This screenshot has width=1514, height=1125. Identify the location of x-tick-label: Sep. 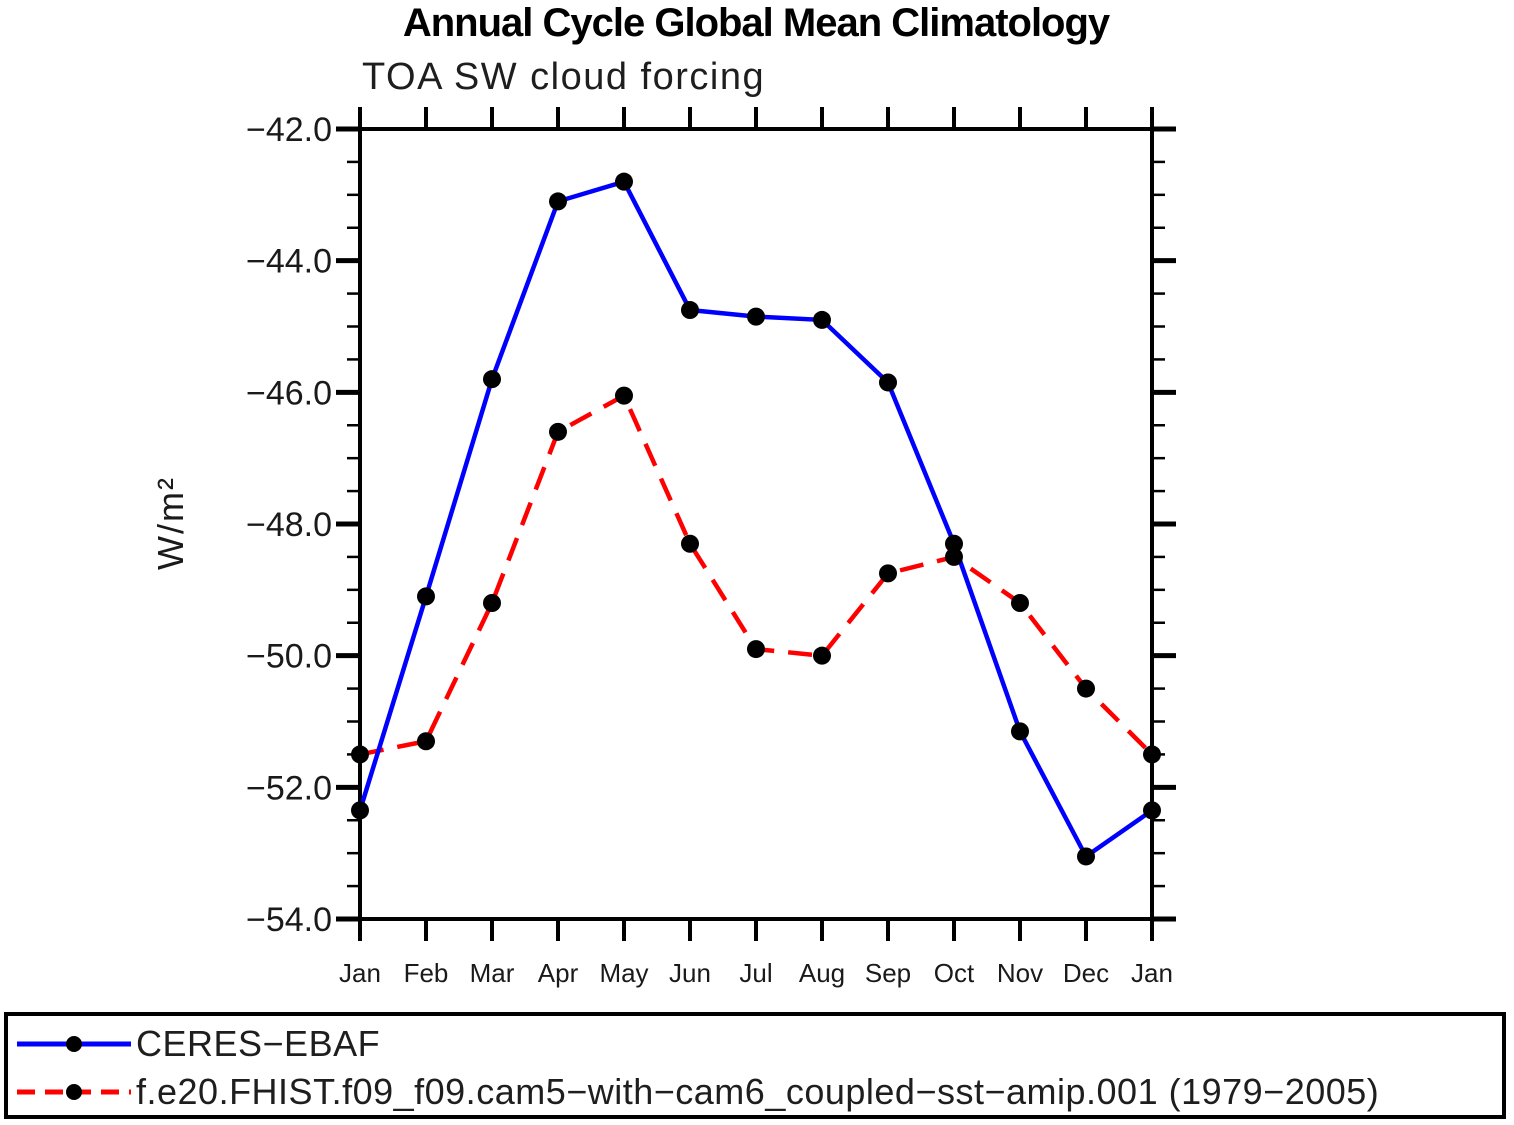
(888, 973).